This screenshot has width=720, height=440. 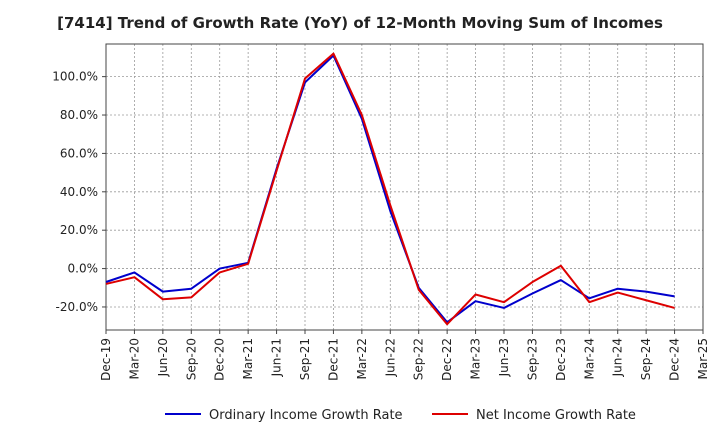 What do you see at coordinates (646, 359) in the screenshot?
I see `x-tick-label: Sep-24` at bounding box center [646, 359].